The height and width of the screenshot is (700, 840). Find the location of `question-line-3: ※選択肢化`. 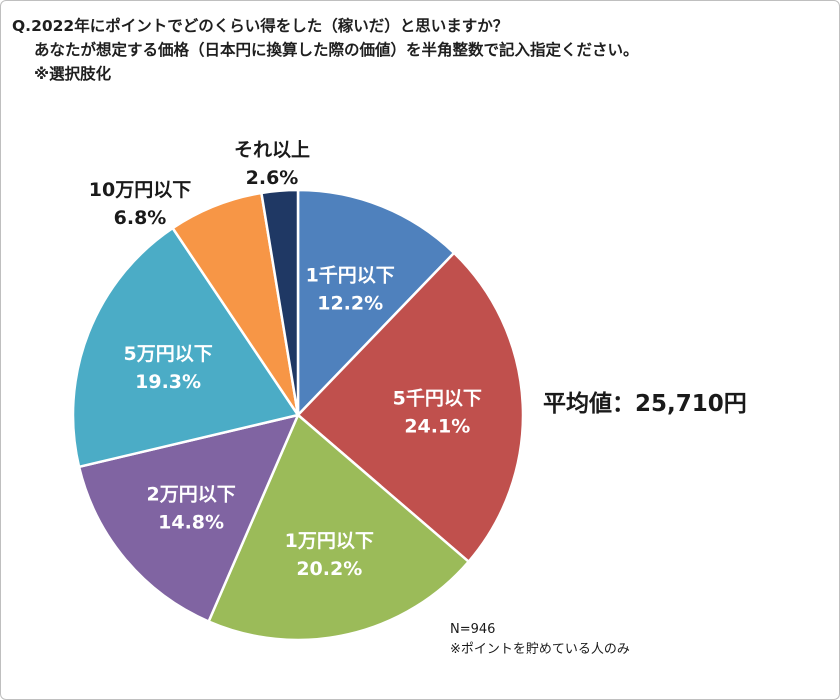

question-line-3: ※選択肢化 is located at coordinates (73, 74).